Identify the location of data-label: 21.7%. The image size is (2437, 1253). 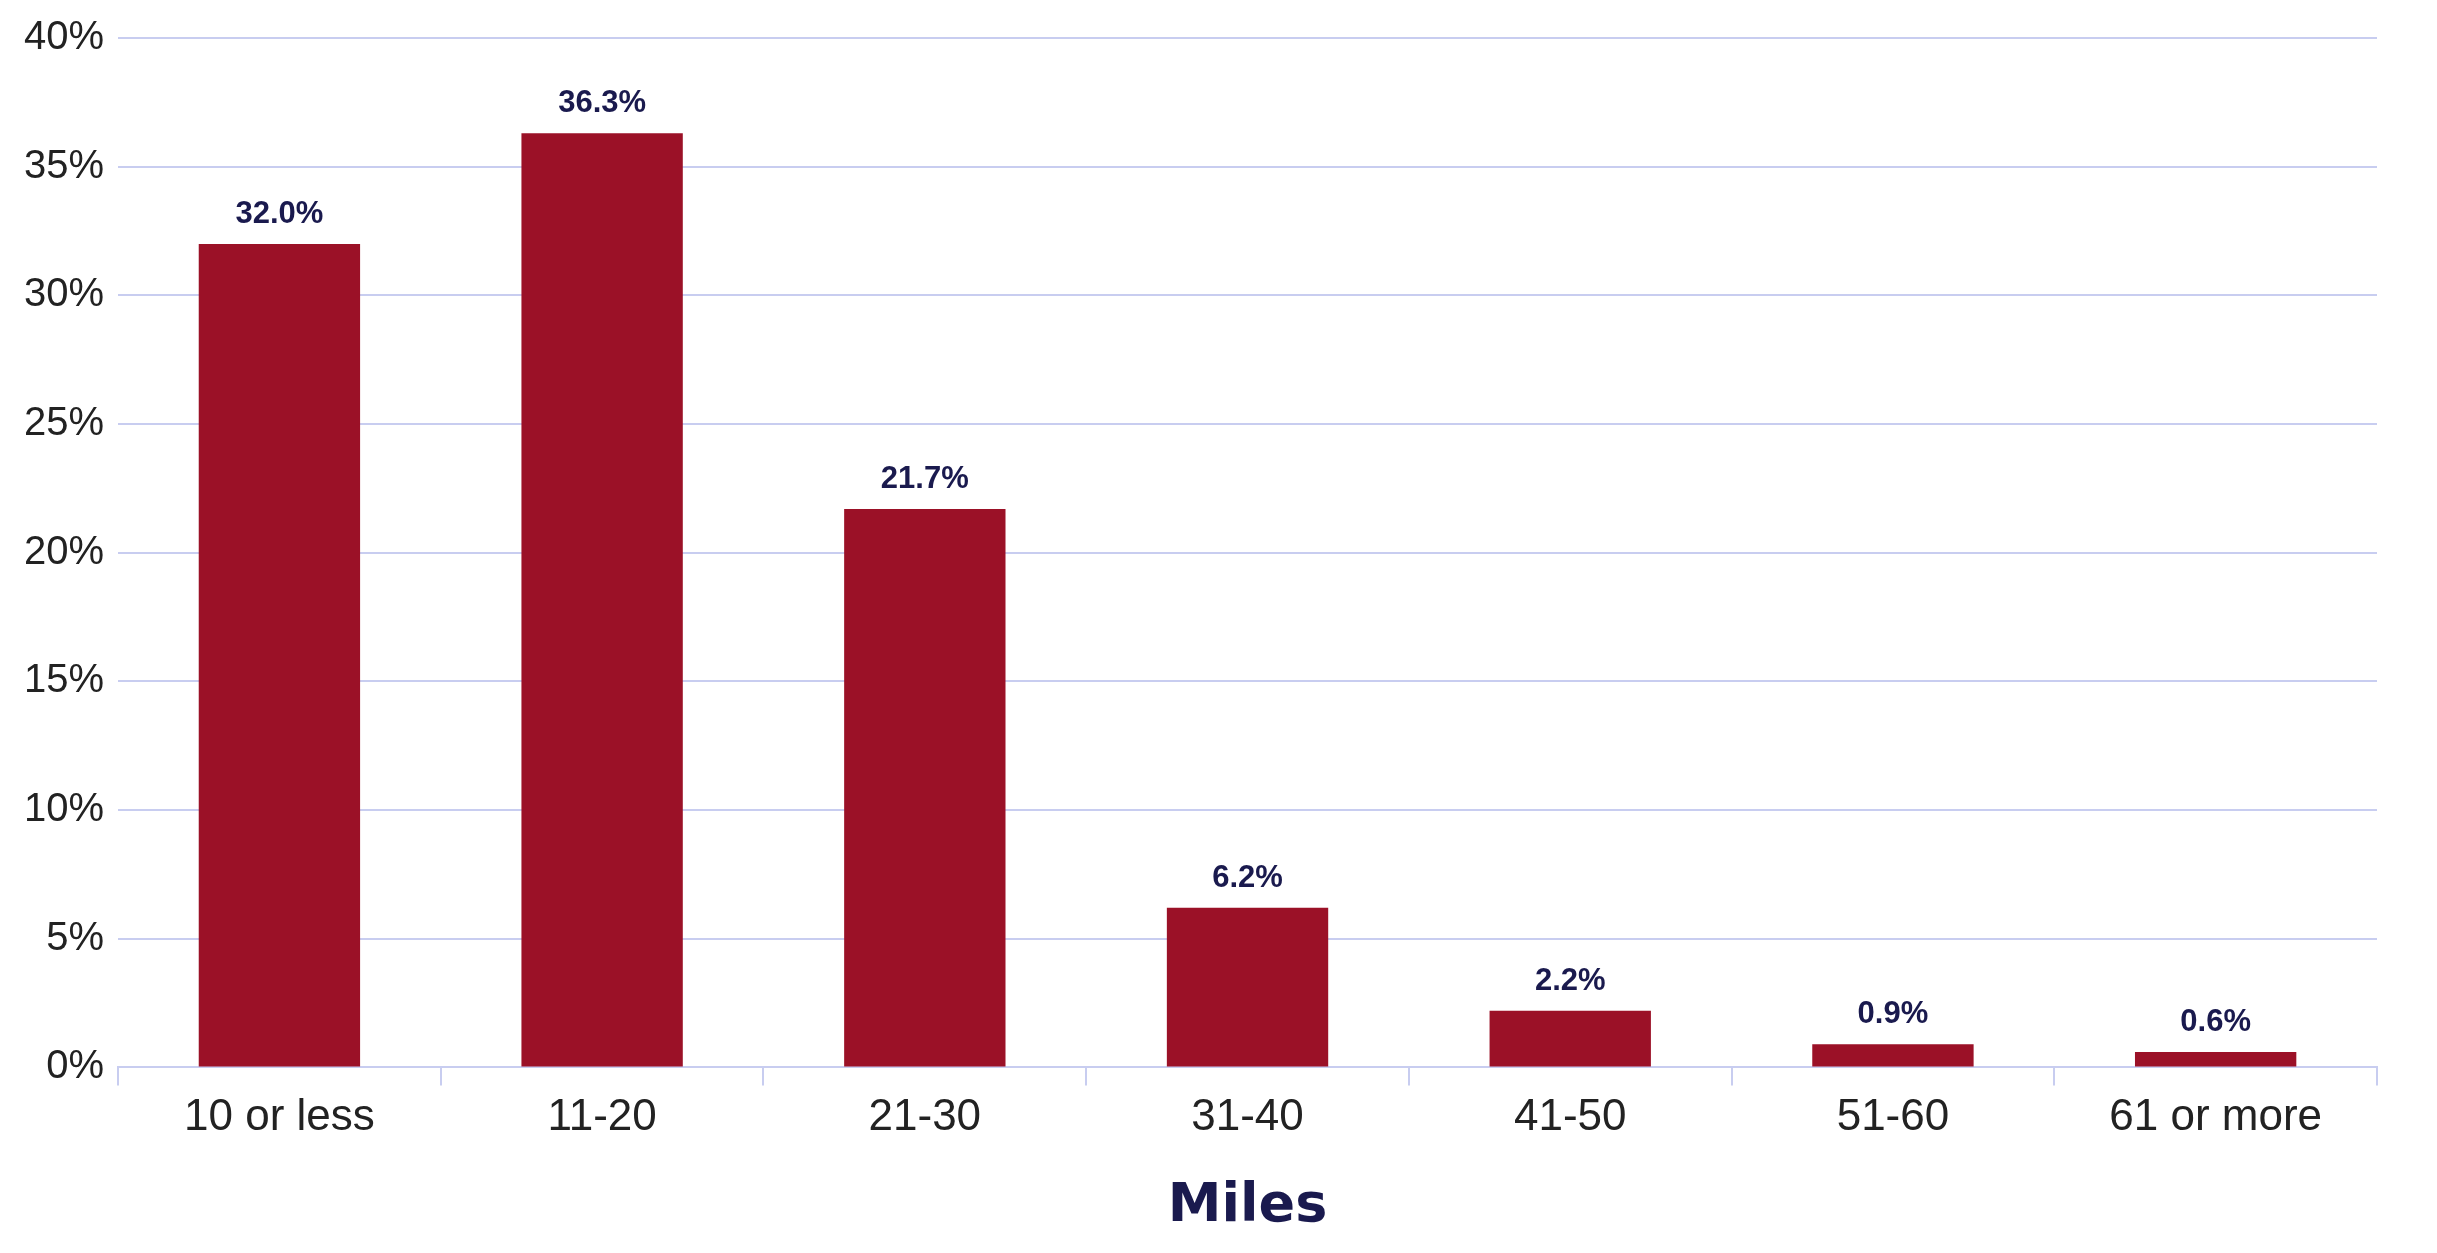
(924, 477).